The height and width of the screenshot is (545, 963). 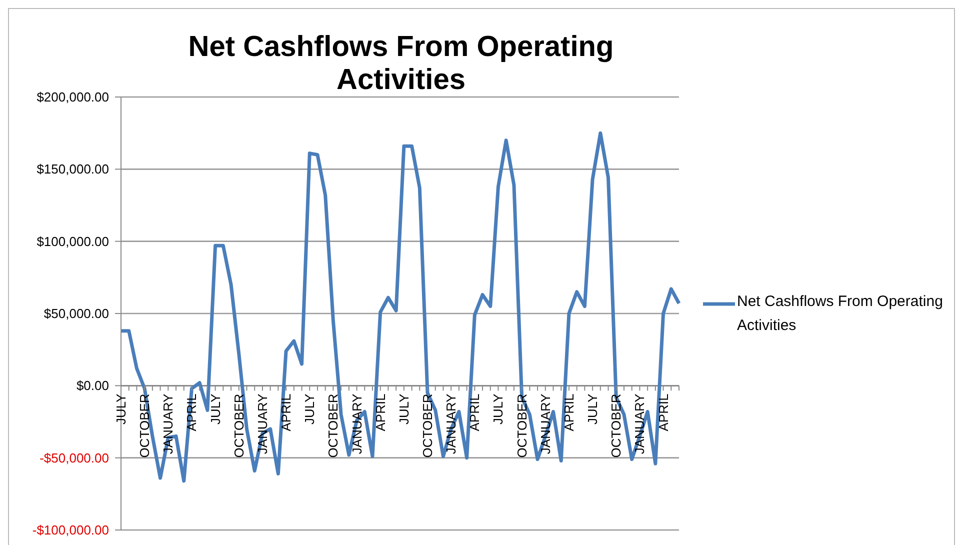 What do you see at coordinates (72, 241) in the screenshot?
I see `y-tick-label: $100,000.00` at bounding box center [72, 241].